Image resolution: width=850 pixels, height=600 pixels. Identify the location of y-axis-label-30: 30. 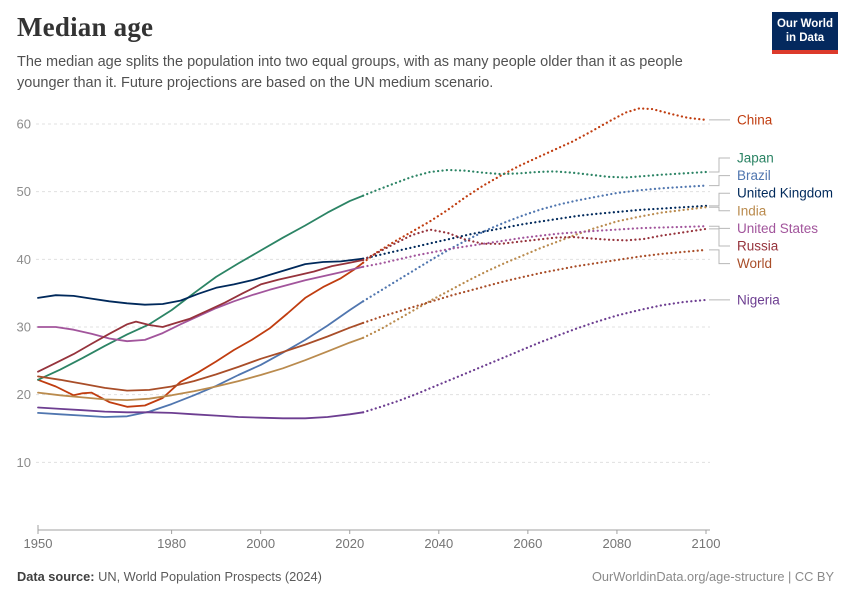
(24, 326).